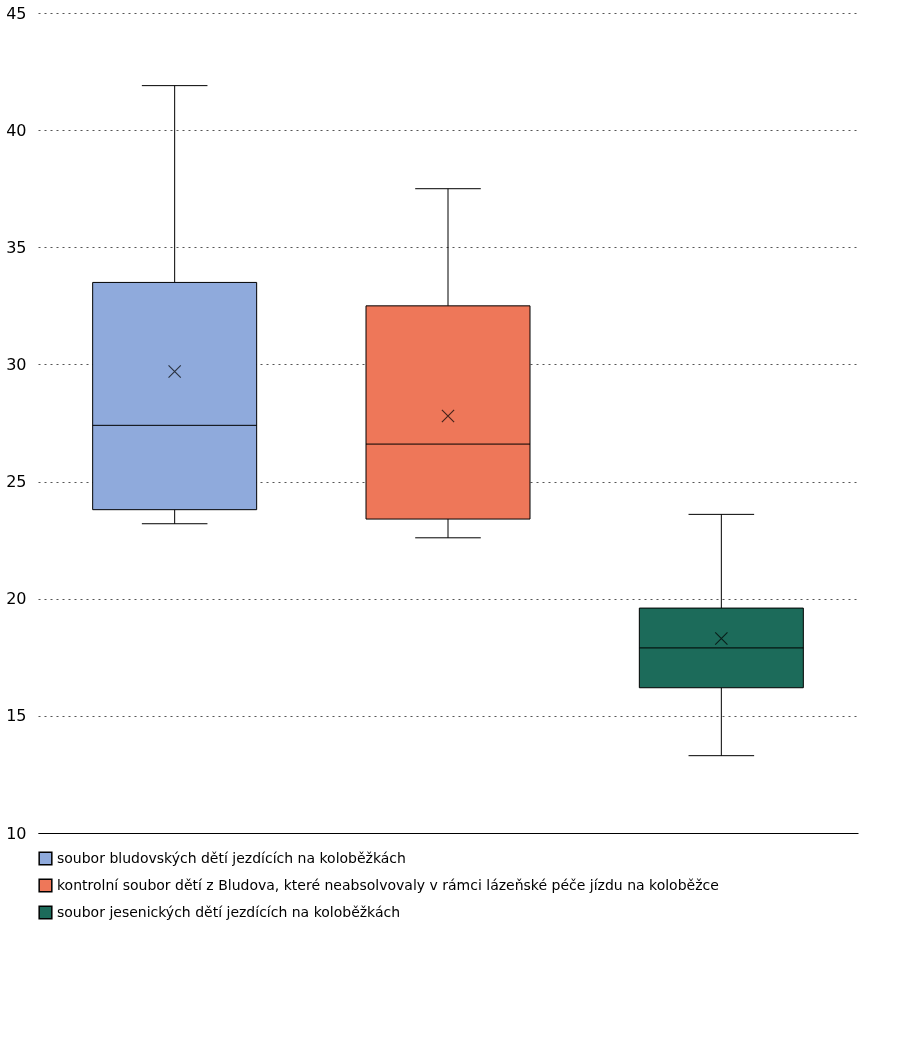  Describe the element at coordinates (16, 716) in the screenshot. I see `y-tick-label: 15` at that location.